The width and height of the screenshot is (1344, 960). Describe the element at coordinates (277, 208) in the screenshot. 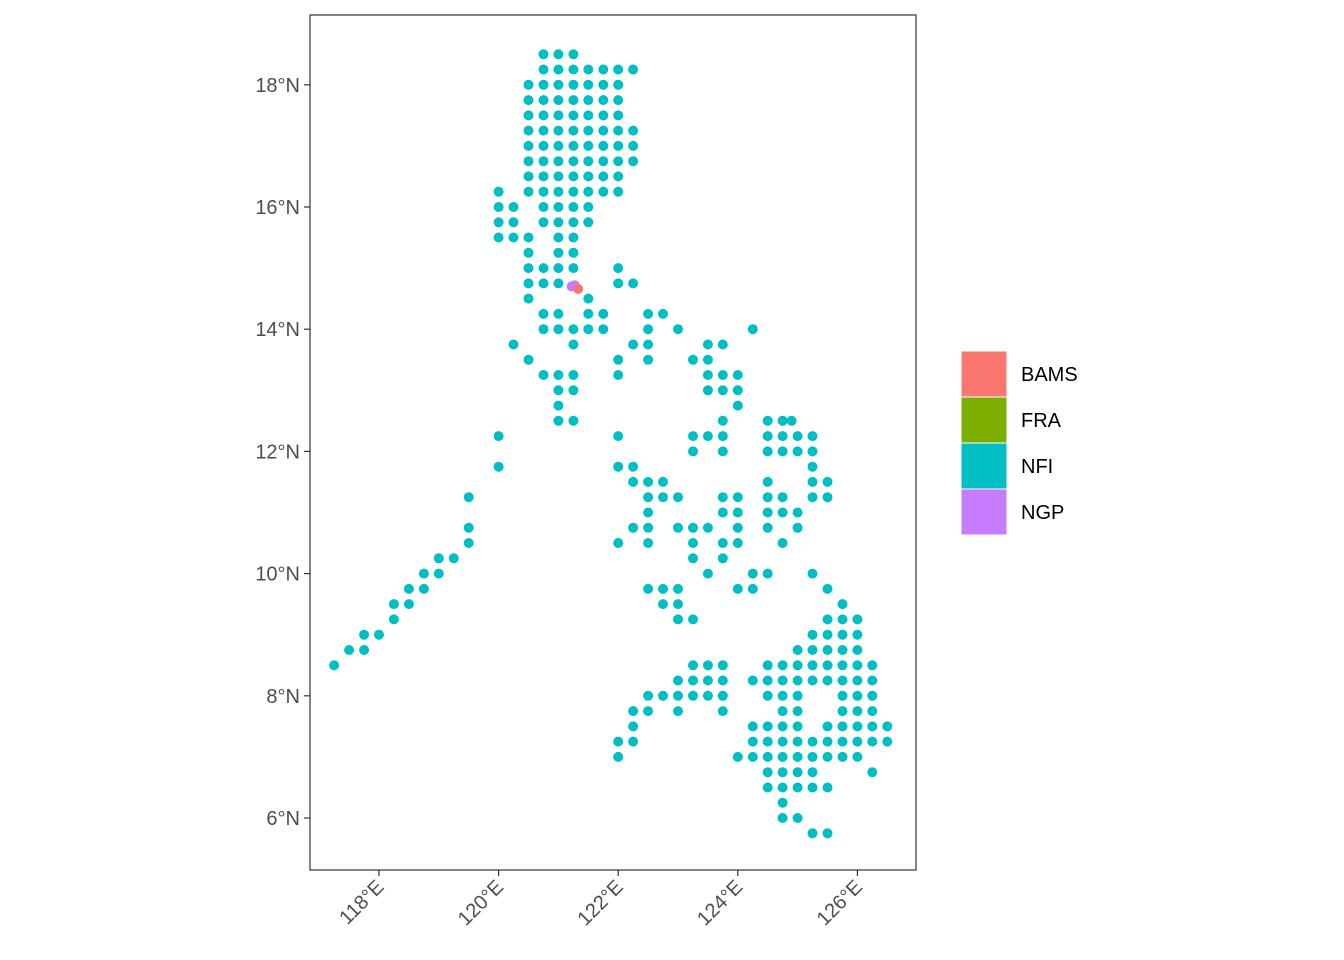

I see `y-tick-label: 16°N` at that location.